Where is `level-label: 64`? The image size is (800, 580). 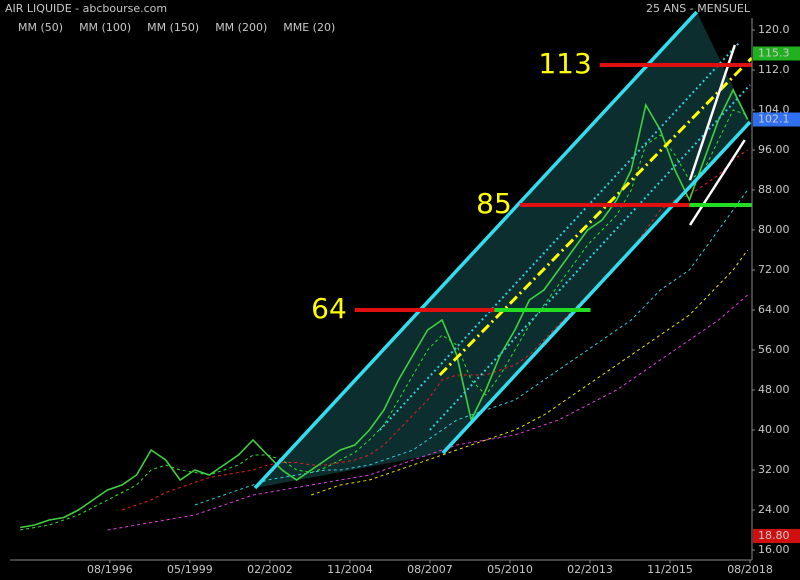 level-label: 64 is located at coordinates (329, 308).